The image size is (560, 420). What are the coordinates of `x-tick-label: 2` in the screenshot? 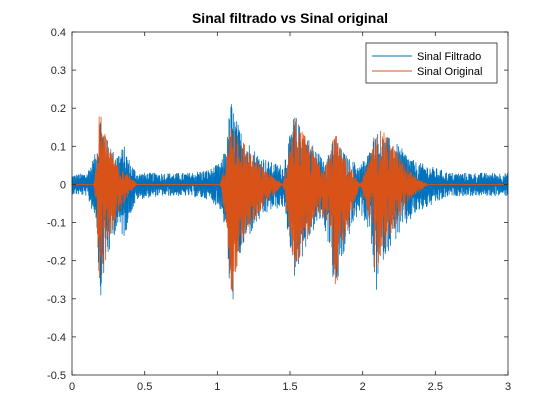 It's located at (363, 387).